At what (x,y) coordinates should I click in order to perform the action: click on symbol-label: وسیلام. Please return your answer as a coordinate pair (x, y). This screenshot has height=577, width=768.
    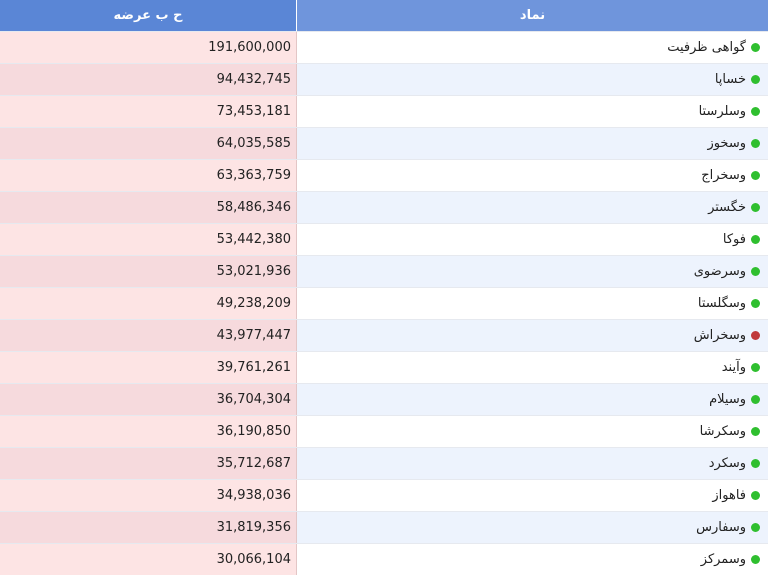
    Looking at the image, I should click on (727, 399).